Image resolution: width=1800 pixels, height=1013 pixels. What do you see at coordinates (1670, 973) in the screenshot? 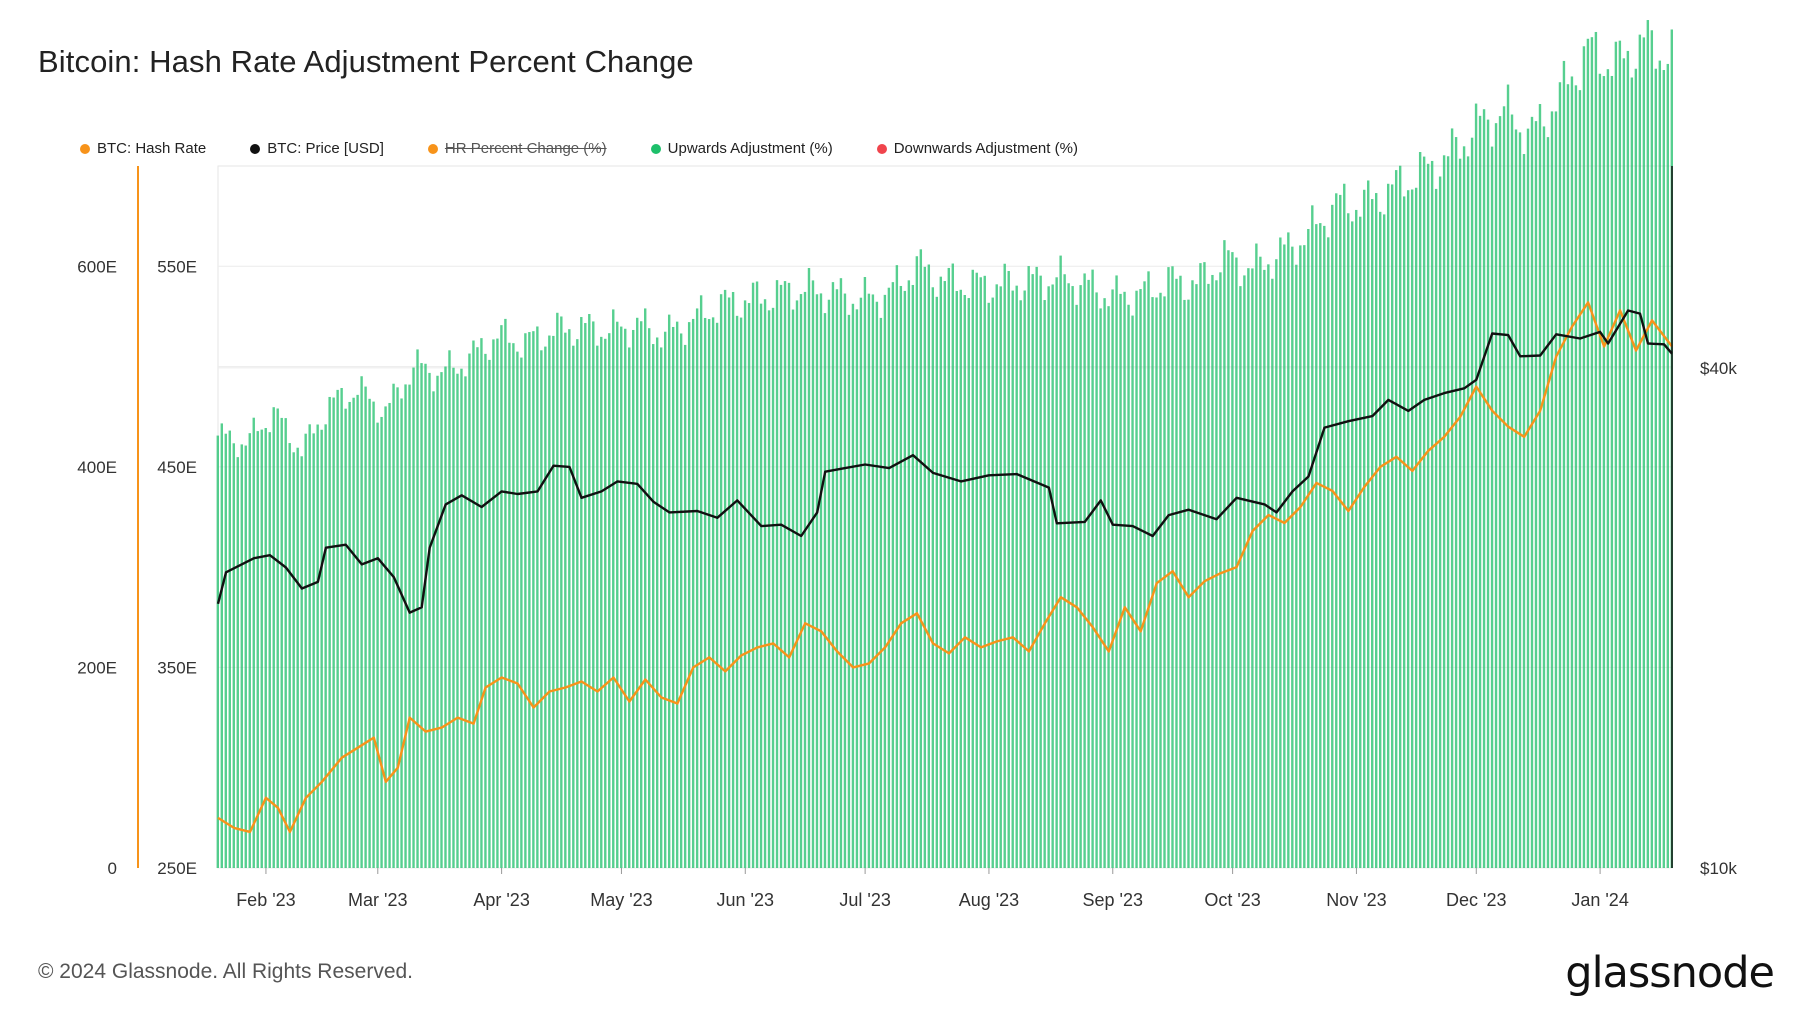
I see `glassnode-logo: glassnode` at bounding box center [1670, 973].